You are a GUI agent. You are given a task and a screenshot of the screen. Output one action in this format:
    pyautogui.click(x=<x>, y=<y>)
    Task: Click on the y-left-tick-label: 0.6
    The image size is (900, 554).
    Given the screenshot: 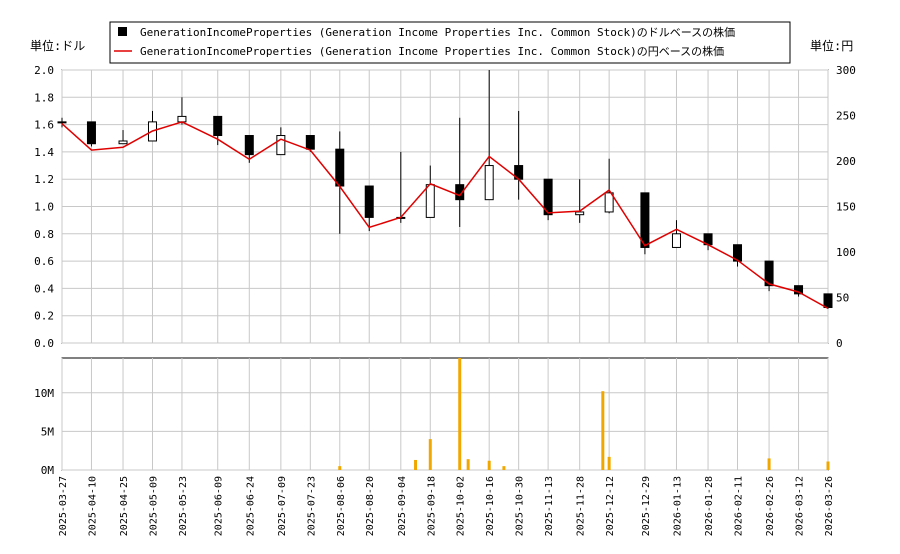 What is the action you would take?
    pyautogui.click(x=44, y=261)
    